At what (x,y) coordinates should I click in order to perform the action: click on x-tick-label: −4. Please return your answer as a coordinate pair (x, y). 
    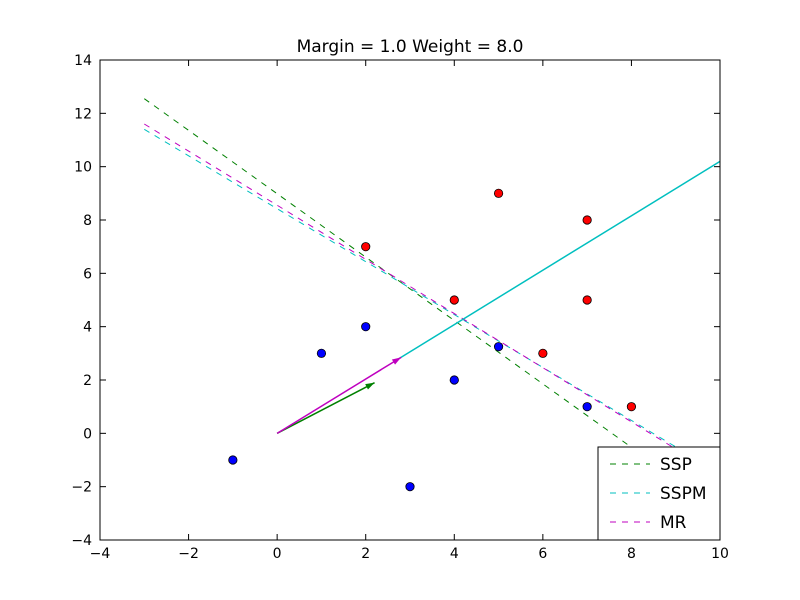
    Looking at the image, I should click on (100, 554).